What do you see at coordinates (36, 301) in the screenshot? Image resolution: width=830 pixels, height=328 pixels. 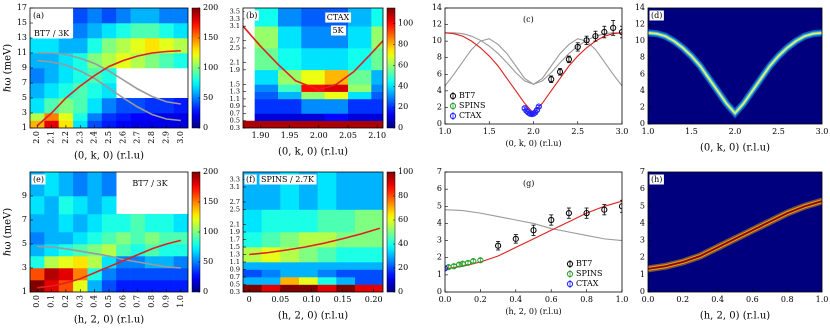 I see `x-tick-label: 0.0` at bounding box center [36, 301].